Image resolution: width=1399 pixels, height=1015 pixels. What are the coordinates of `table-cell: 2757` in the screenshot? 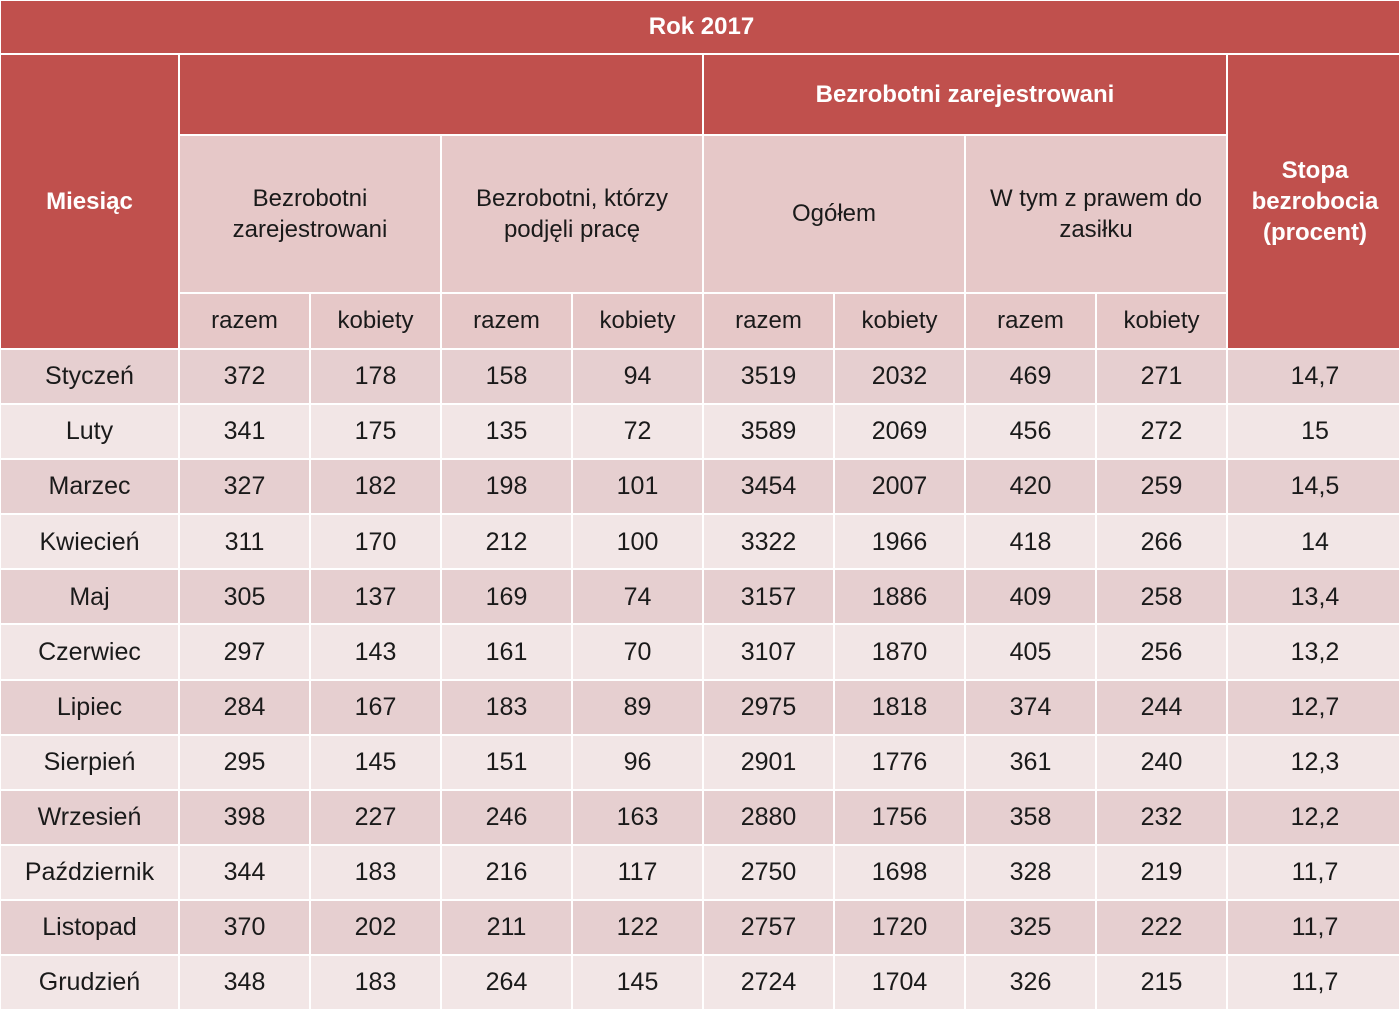 It's located at (768, 927).